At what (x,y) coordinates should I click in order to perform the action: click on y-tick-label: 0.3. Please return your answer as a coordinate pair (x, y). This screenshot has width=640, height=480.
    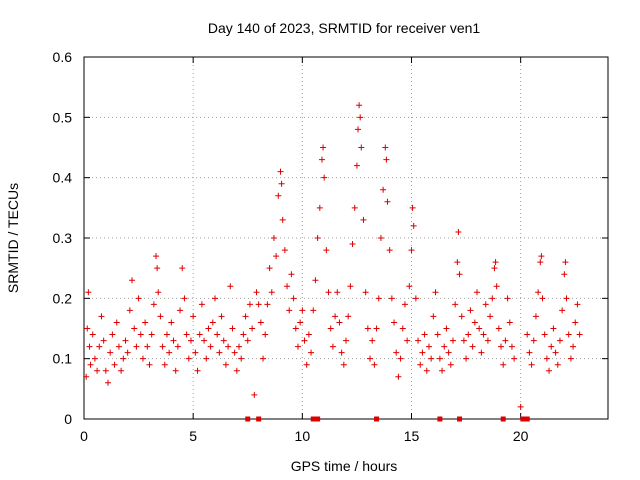
    Looking at the image, I should click on (63, 238).